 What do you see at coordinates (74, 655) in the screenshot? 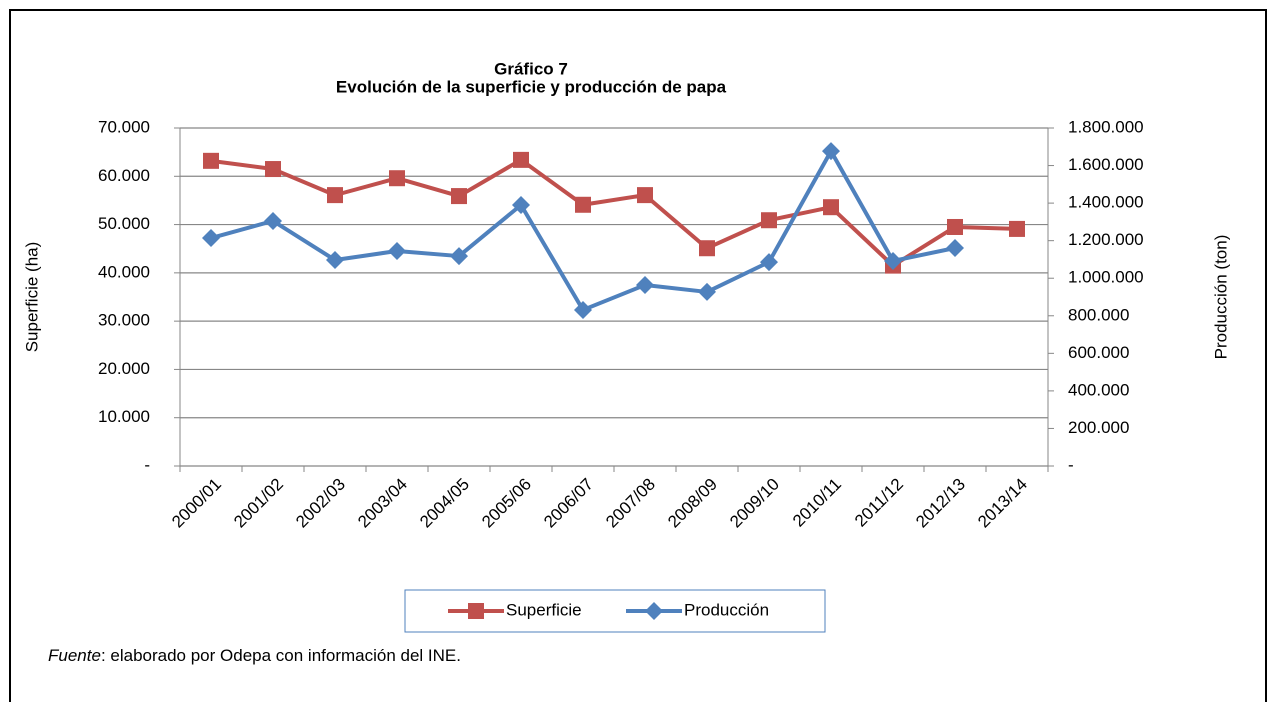
I see `footnote-label: Fuente` at bounding box center [74, 655].